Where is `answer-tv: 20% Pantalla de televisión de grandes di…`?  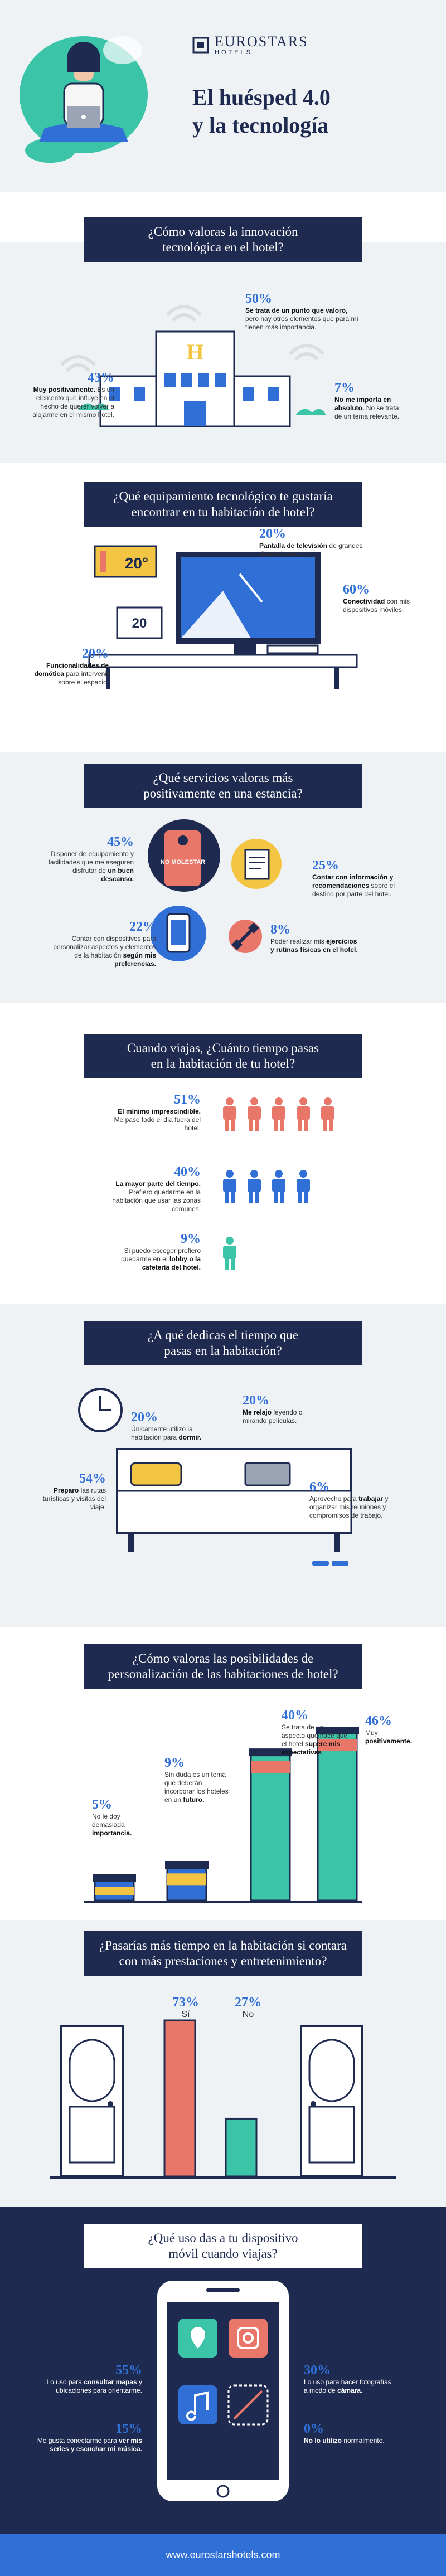 answer-tv: 20% Pantalla de televisión de grandes di… is located at coordinates (315, 542).